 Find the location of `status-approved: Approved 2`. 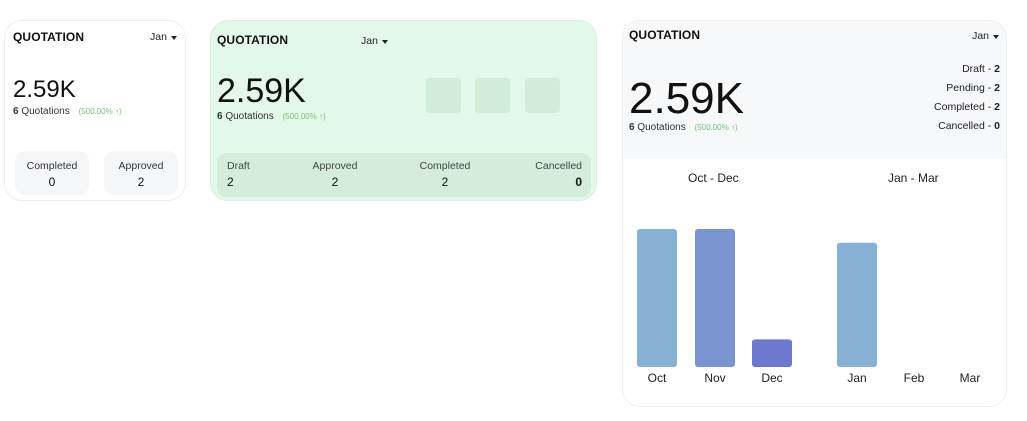

status-approved: Approved 2 is located at coordinates (335, 174).